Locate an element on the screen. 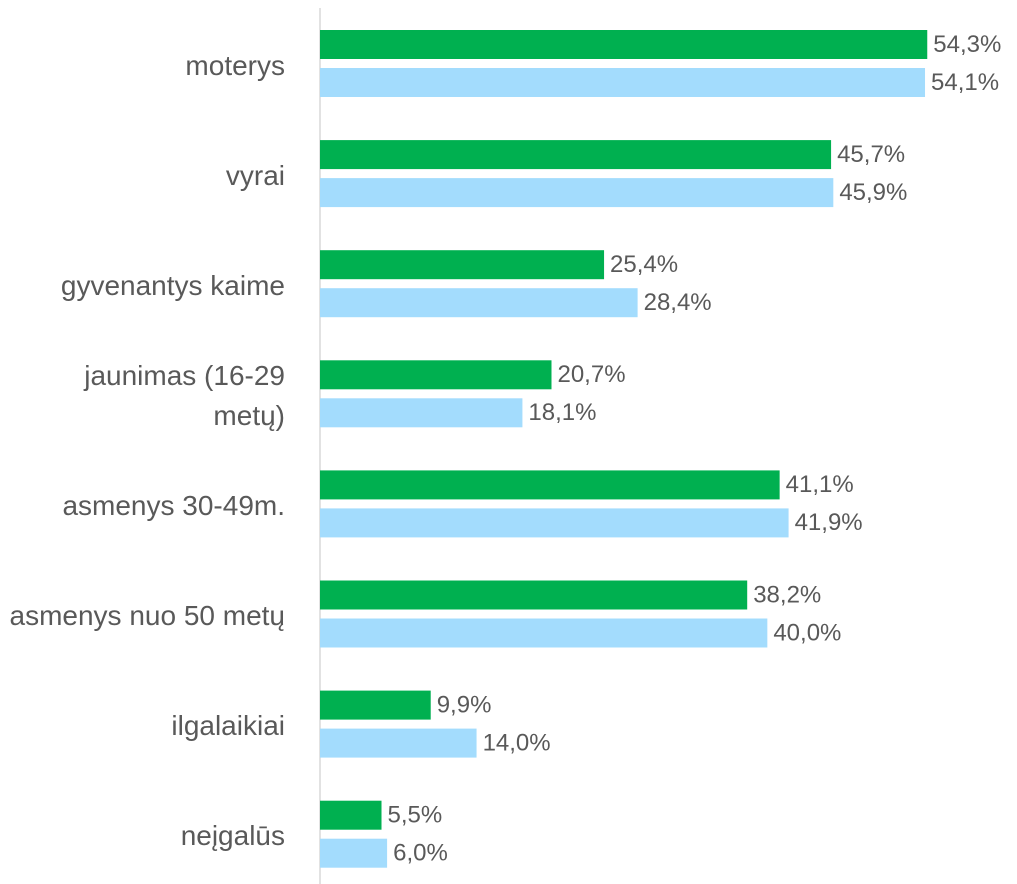 The image size is (1017, 884). value-label: 18,1% is located at coordinates (562, 412).